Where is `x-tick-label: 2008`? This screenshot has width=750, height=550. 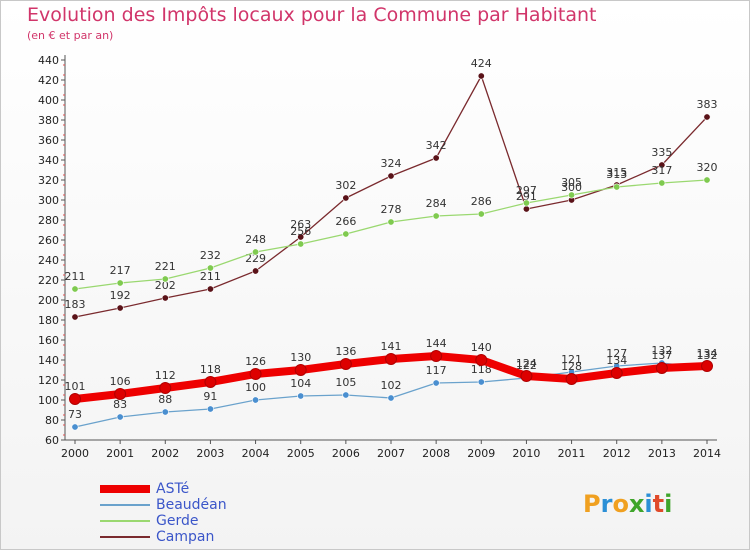
x-tick-label: 2008 is located at coordinates (436, 453).